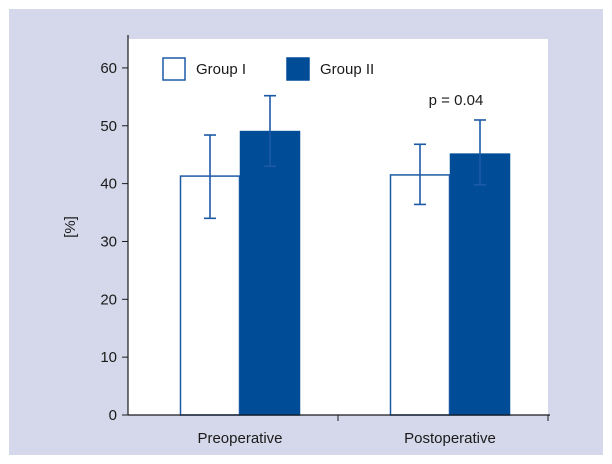 The width and height of the screenshot is (612, 464). Describe the element at coordinates (221, 69) in the screenshot. I see `legend-label-0: Group I` at that location.